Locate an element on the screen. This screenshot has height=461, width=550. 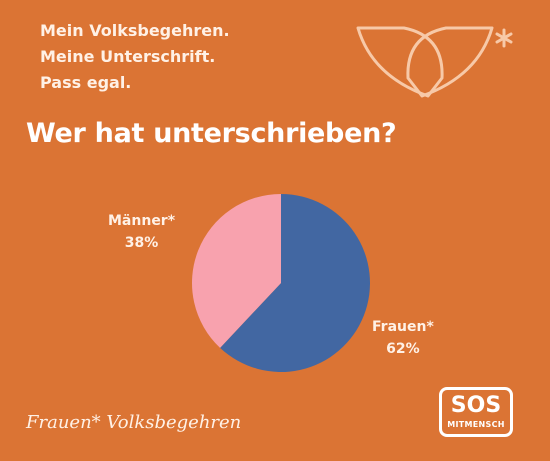
intro-line-2: Meine Unterschrift. is located at coordinates (128, 56).